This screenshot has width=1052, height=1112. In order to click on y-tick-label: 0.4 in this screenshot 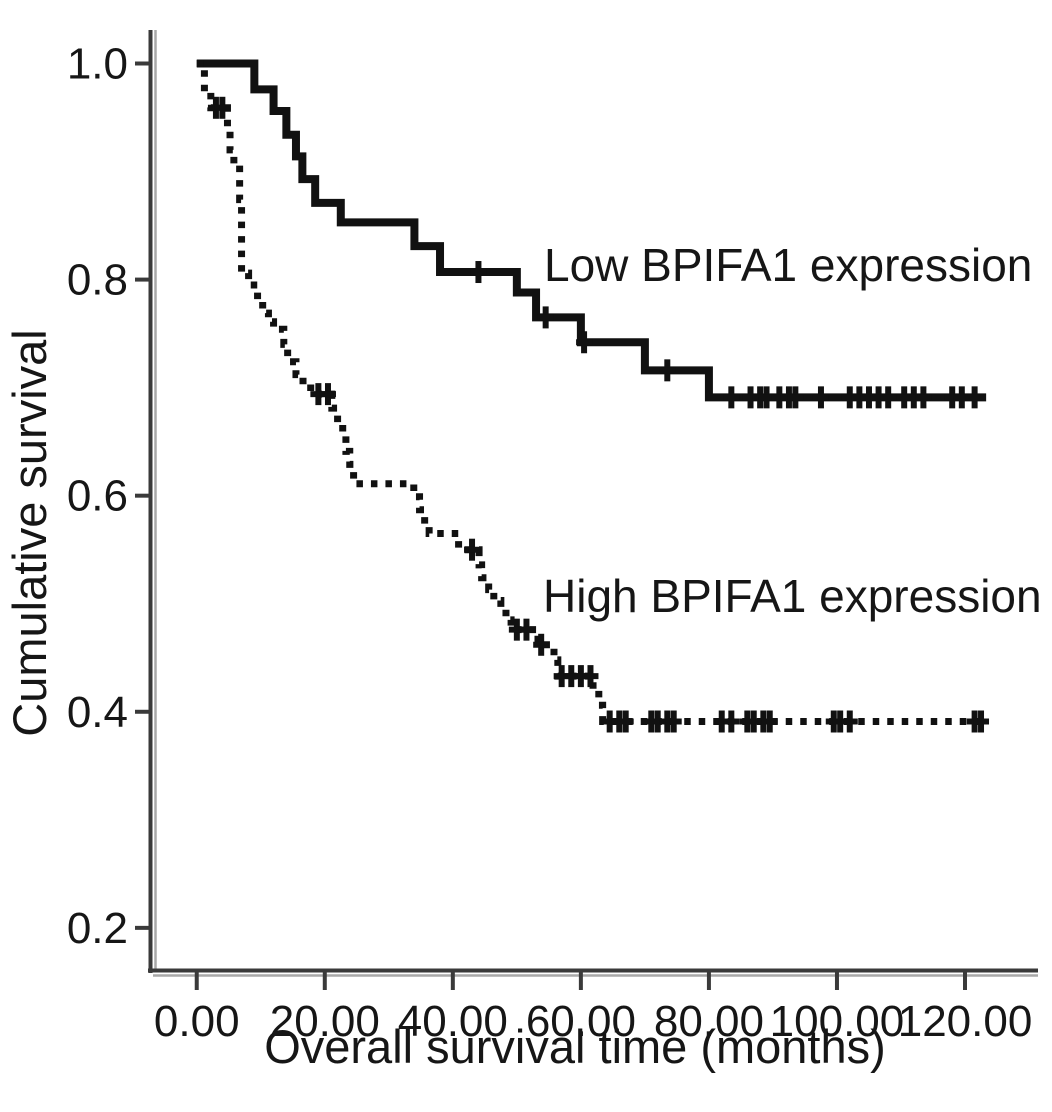, I will do `click(97, 712)`.